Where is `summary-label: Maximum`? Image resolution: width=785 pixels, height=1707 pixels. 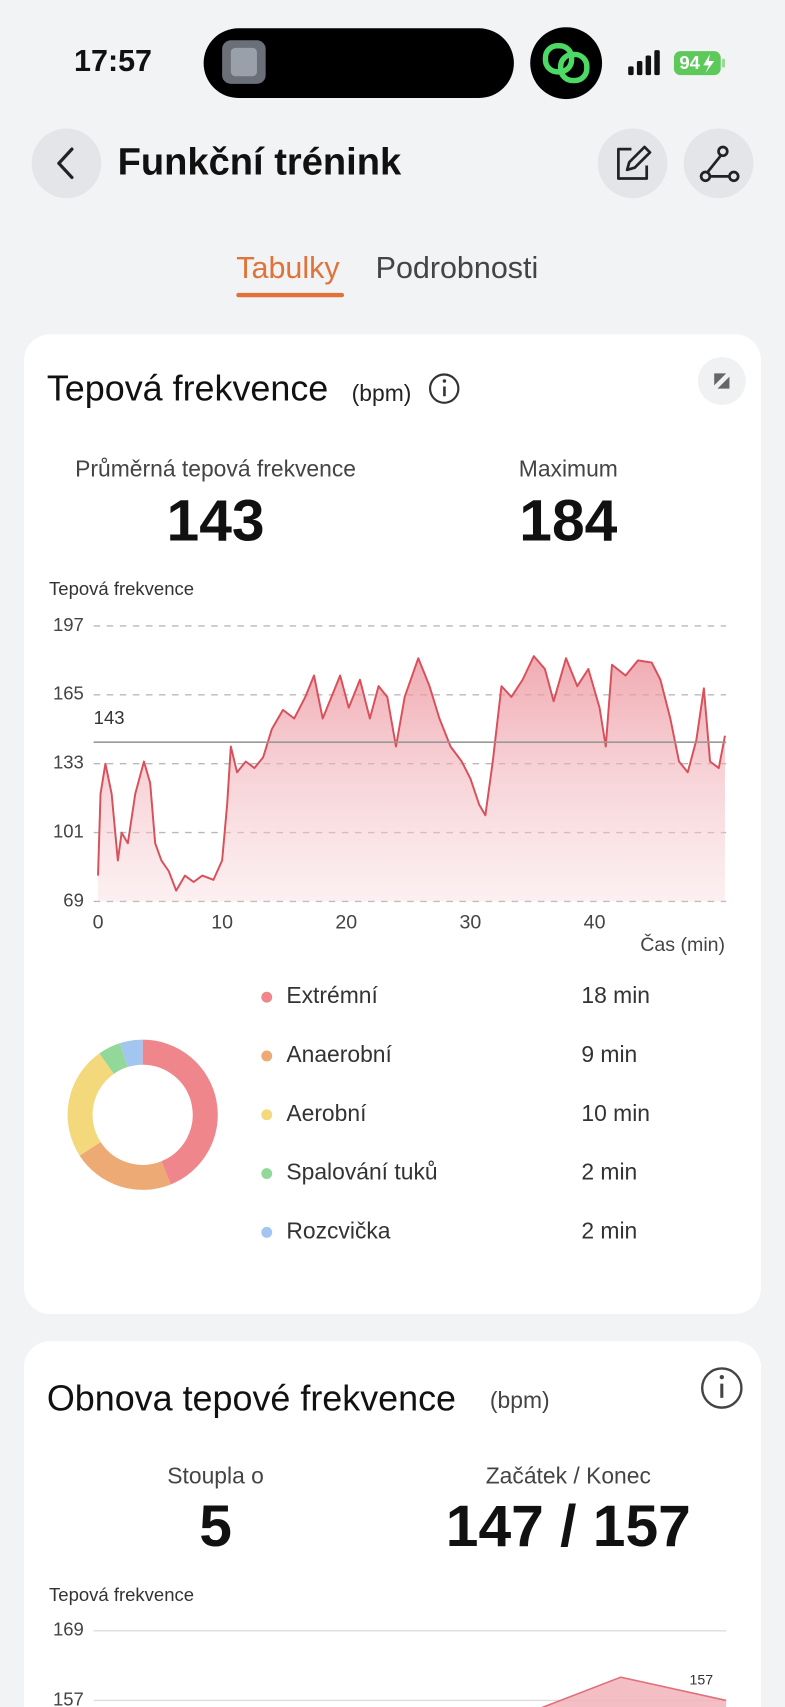
summary-label: Maximum is located at coordinates (568, 468).